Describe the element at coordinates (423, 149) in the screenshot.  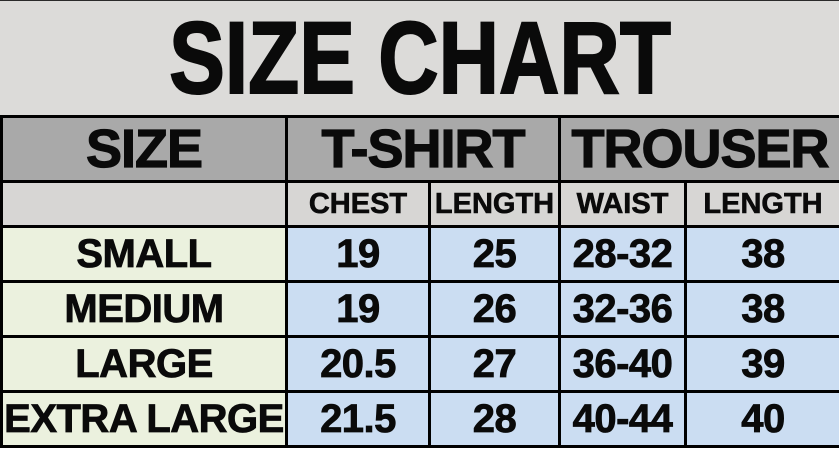
I see `col-header-tshirt: T-SHIRT` at that location.